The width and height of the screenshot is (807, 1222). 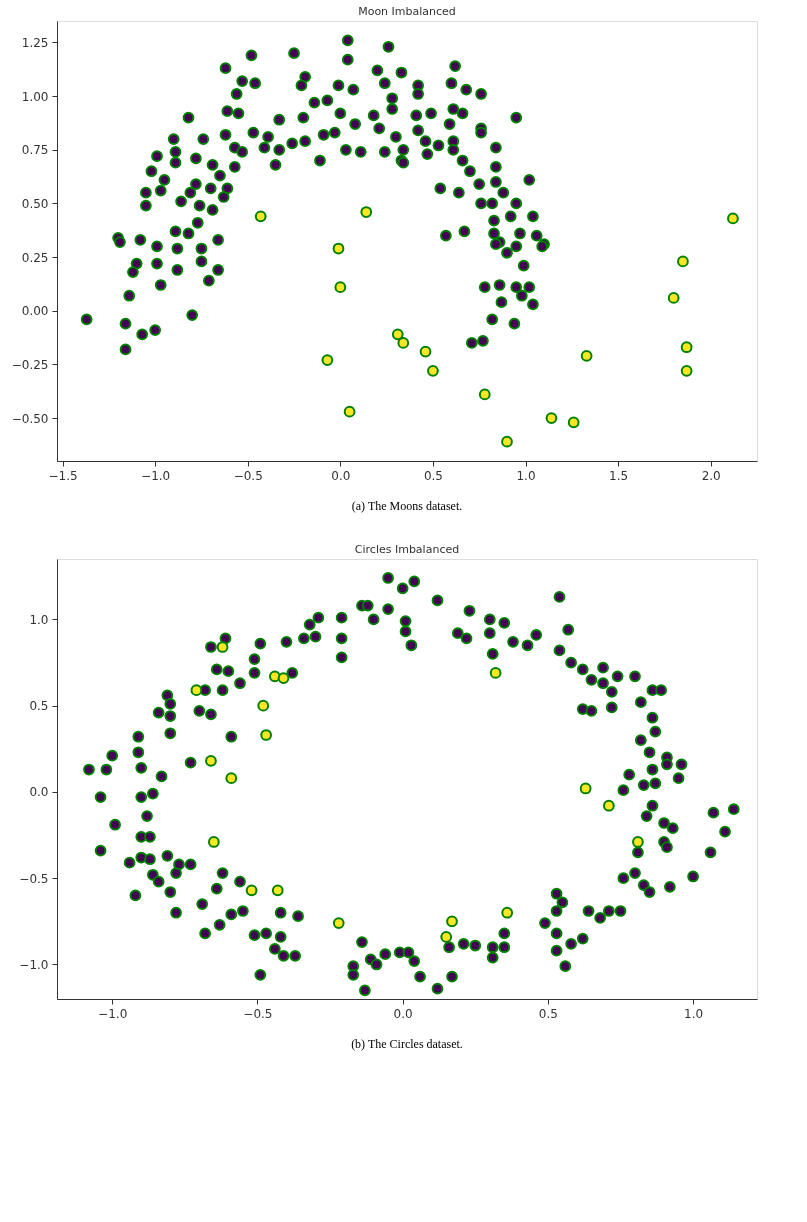 I want to click on y-tick-label: 0.25, so click(x=35, y=257).